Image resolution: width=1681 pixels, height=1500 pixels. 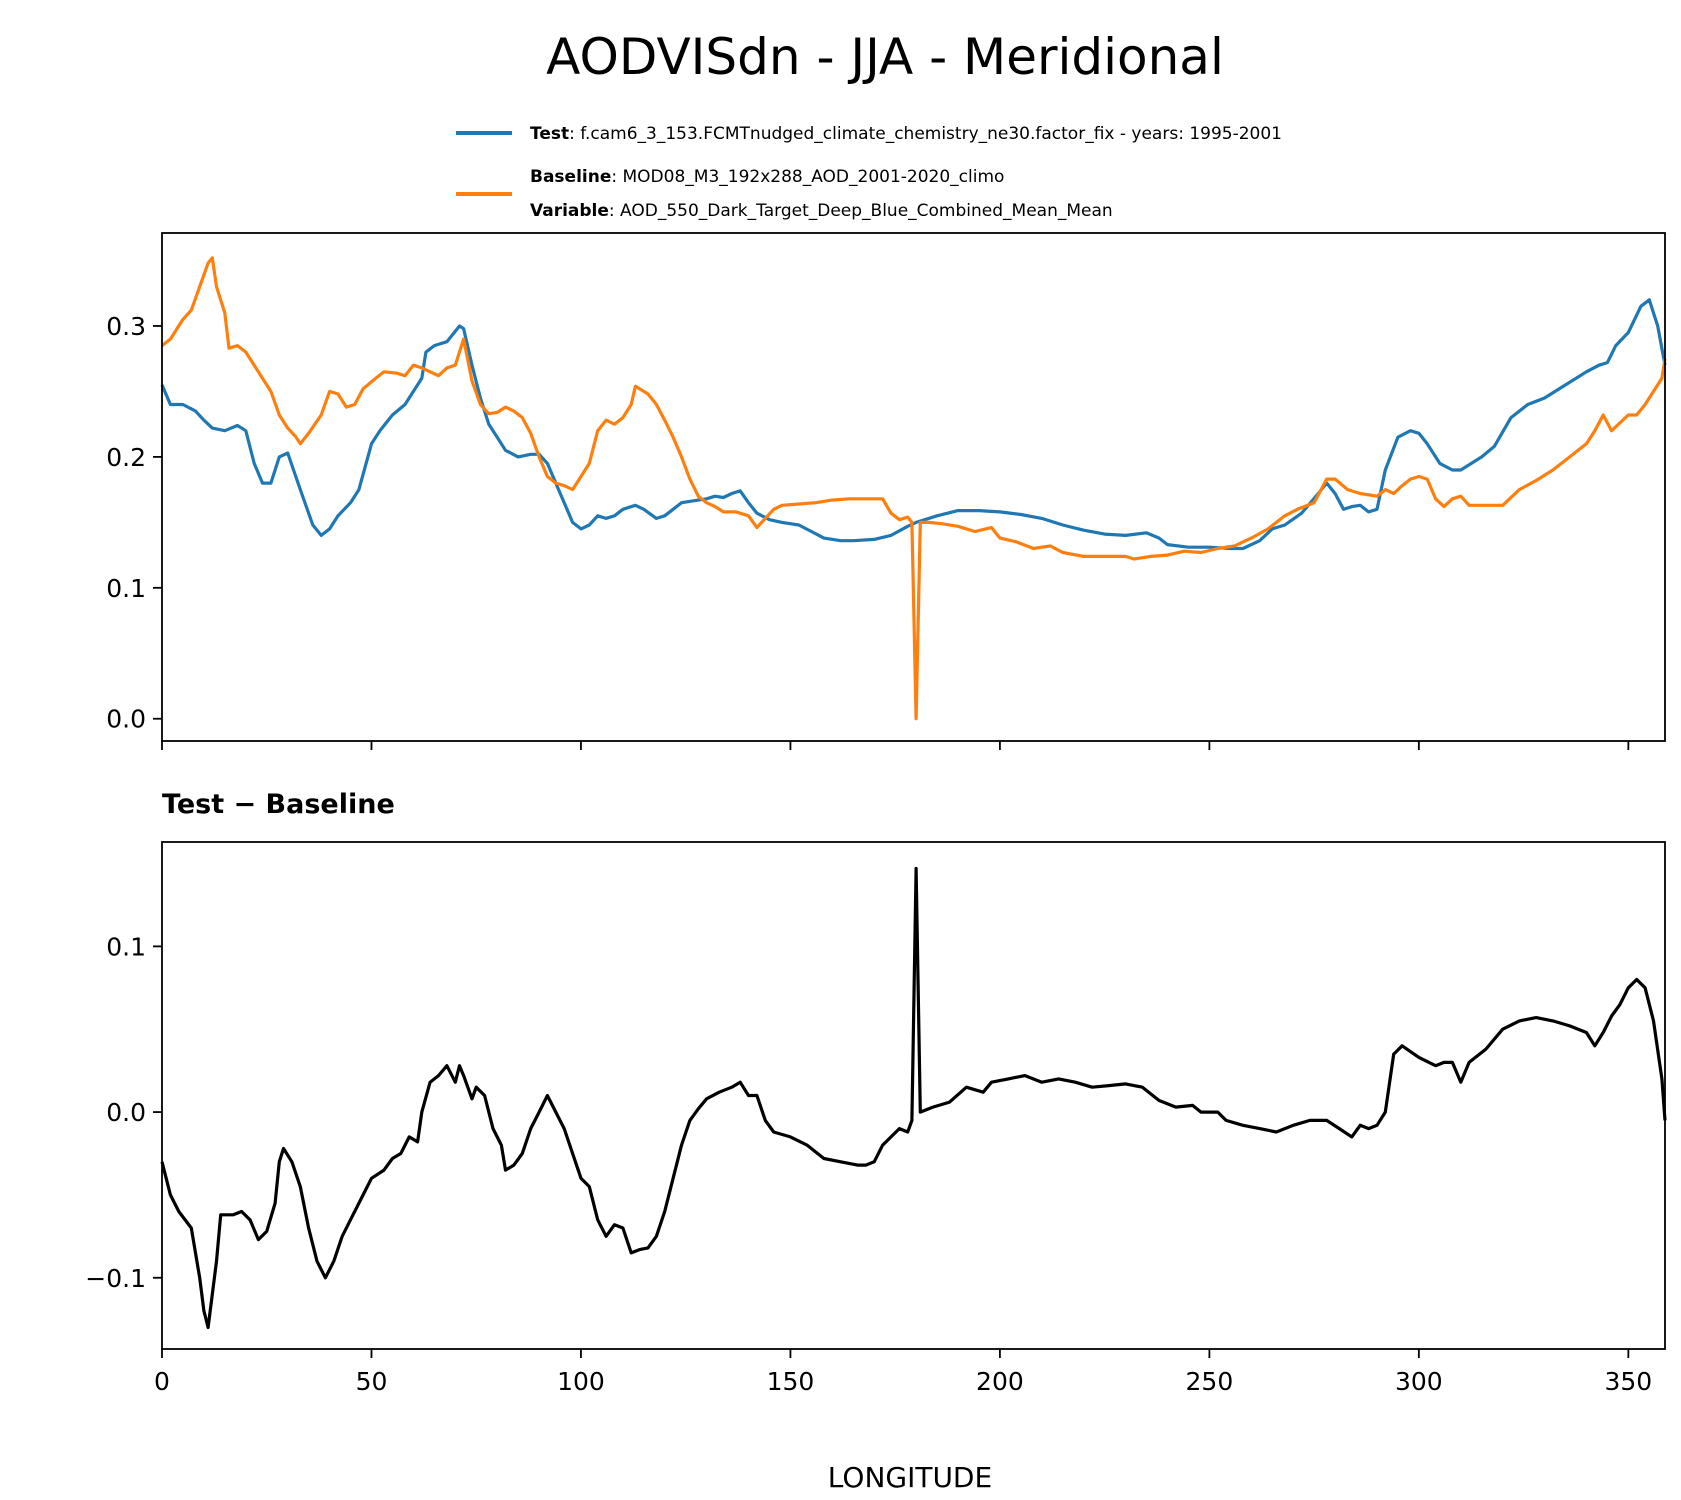 What do you see at coordinates (1419, 1381) in the screenshot?
I see `x-tick-label: 300` at bounding box center [1419, 1381].